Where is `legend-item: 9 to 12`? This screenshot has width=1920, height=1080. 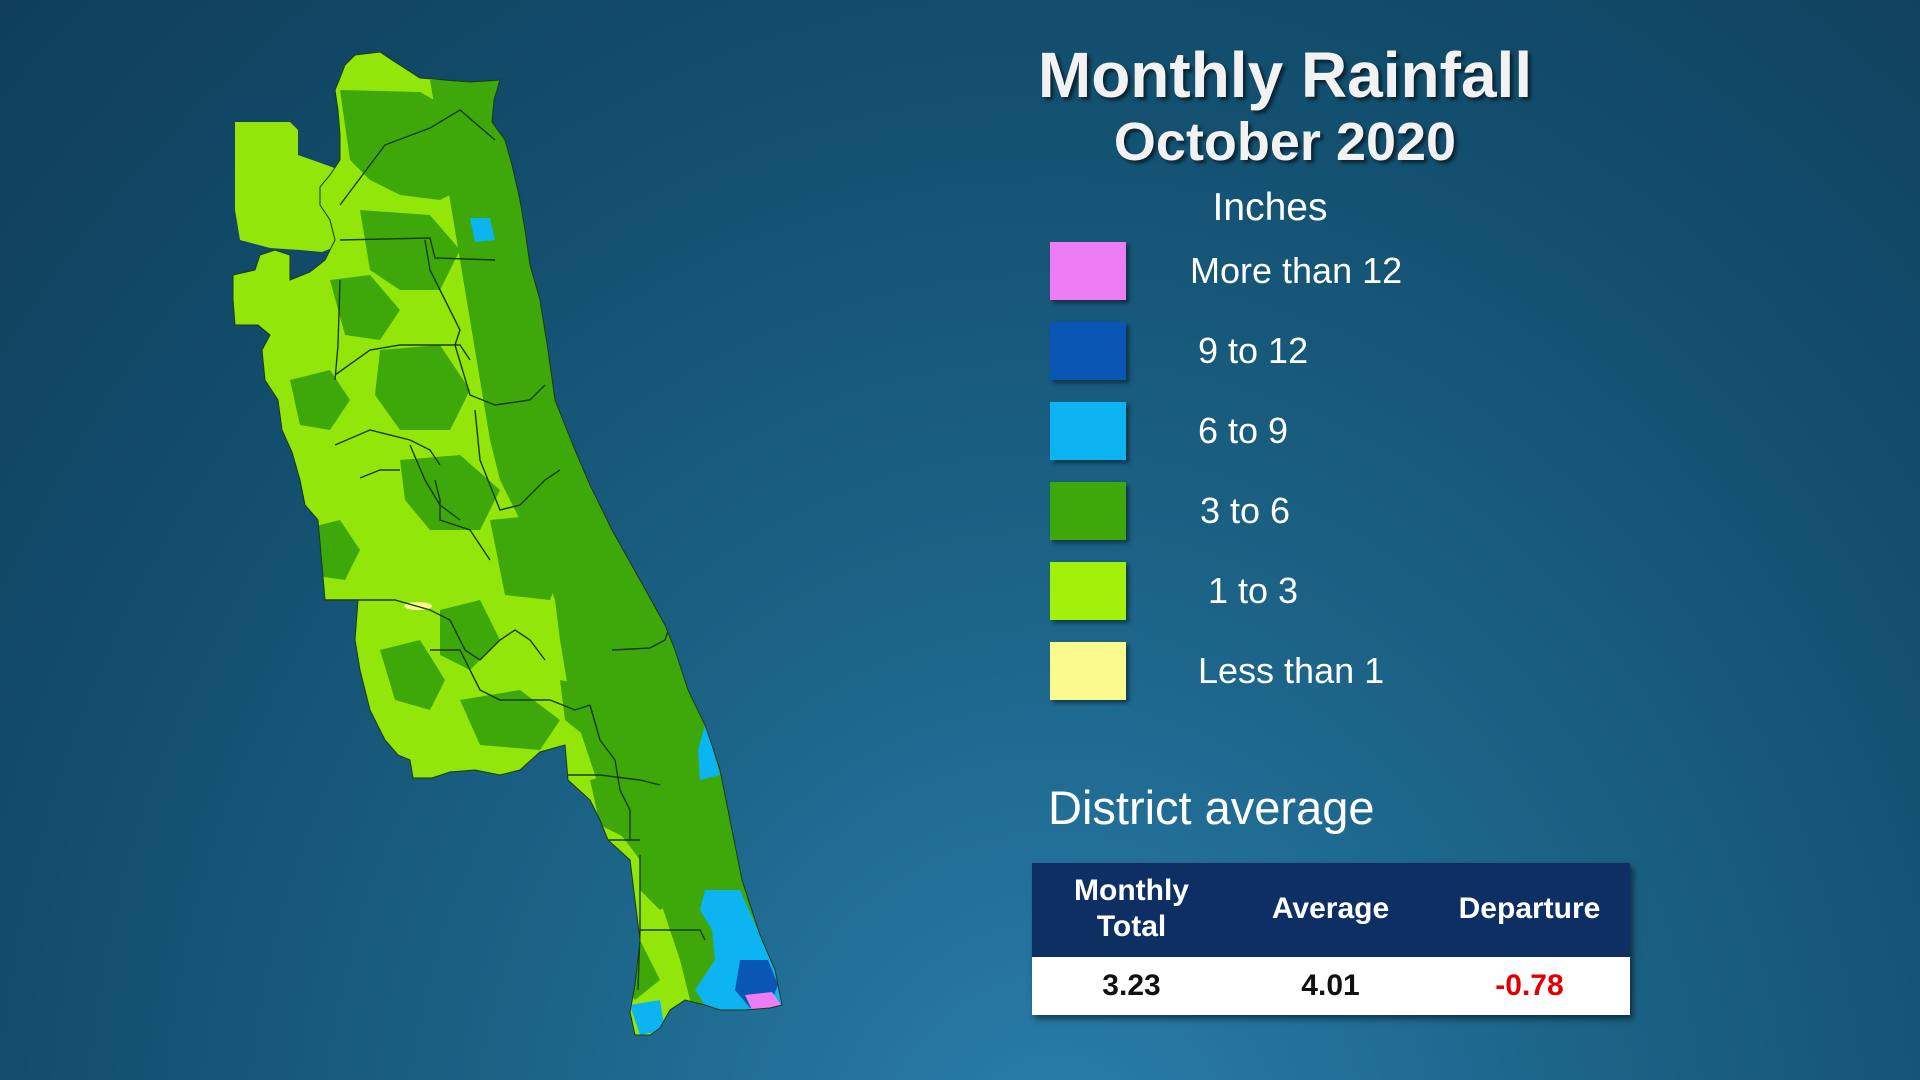 legend-item: 9 to 12 is located at coordinates (1300, 352).